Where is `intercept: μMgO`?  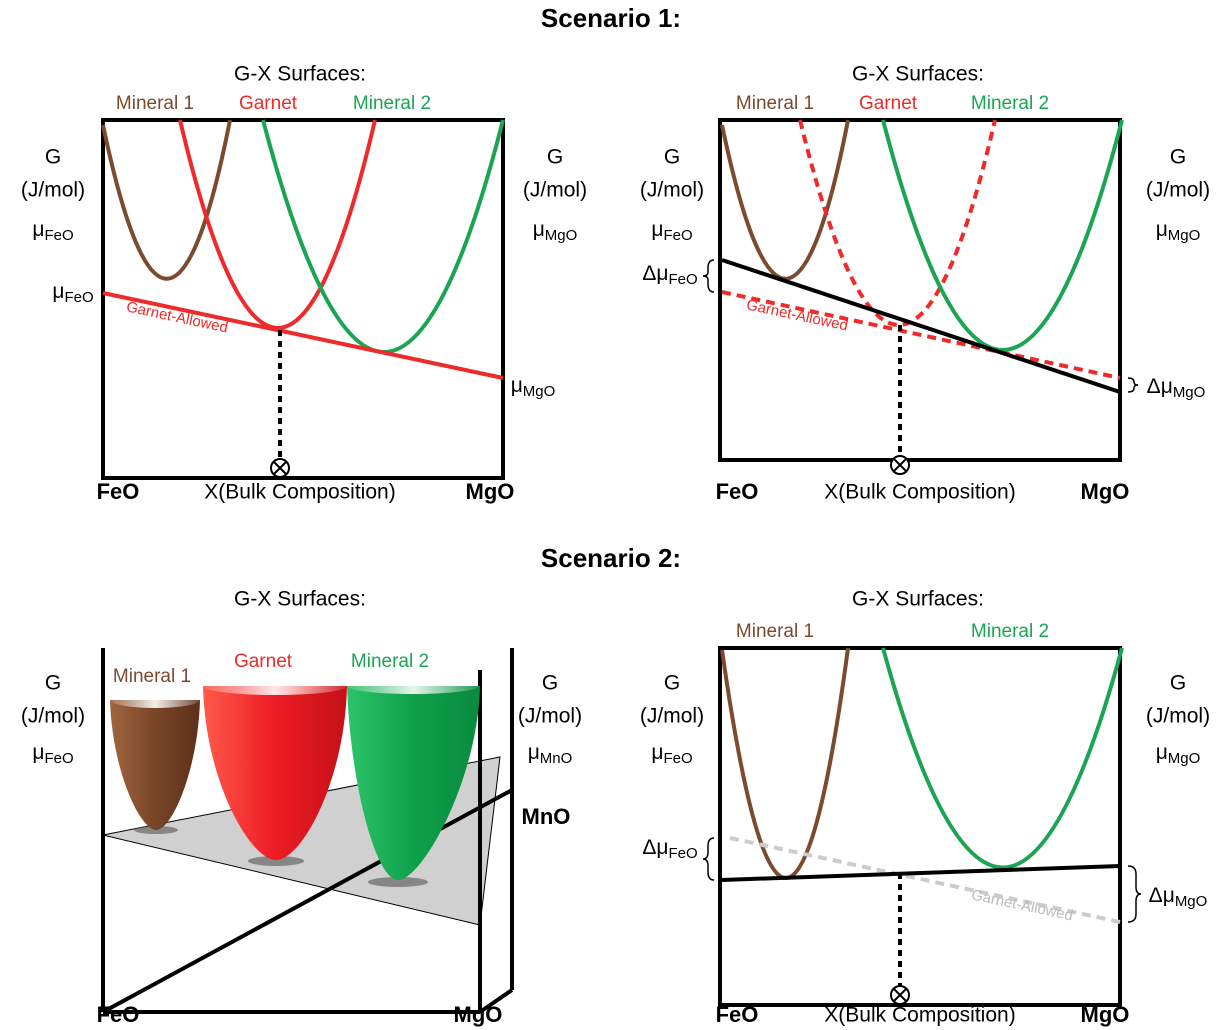
intercept: μMgO is located at coordinates (533, 387).